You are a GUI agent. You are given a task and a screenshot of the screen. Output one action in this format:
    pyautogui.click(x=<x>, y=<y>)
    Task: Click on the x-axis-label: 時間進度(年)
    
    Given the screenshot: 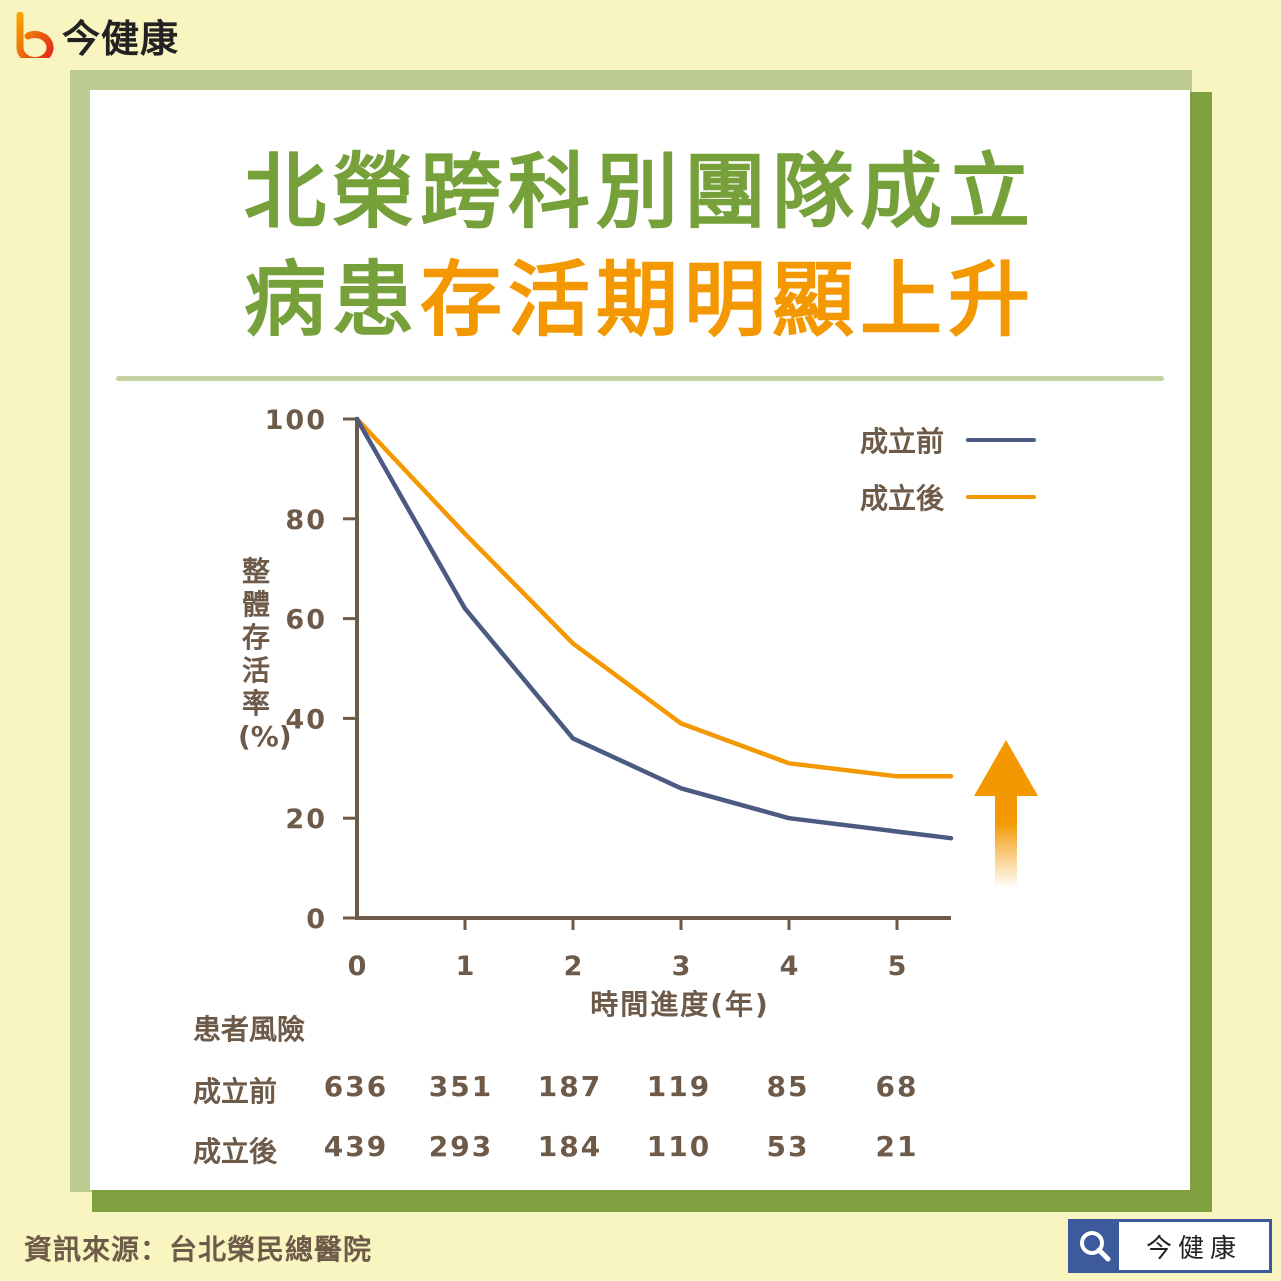 What is the action you would take?
    pyautogui.click(x=680, y=1004)
    